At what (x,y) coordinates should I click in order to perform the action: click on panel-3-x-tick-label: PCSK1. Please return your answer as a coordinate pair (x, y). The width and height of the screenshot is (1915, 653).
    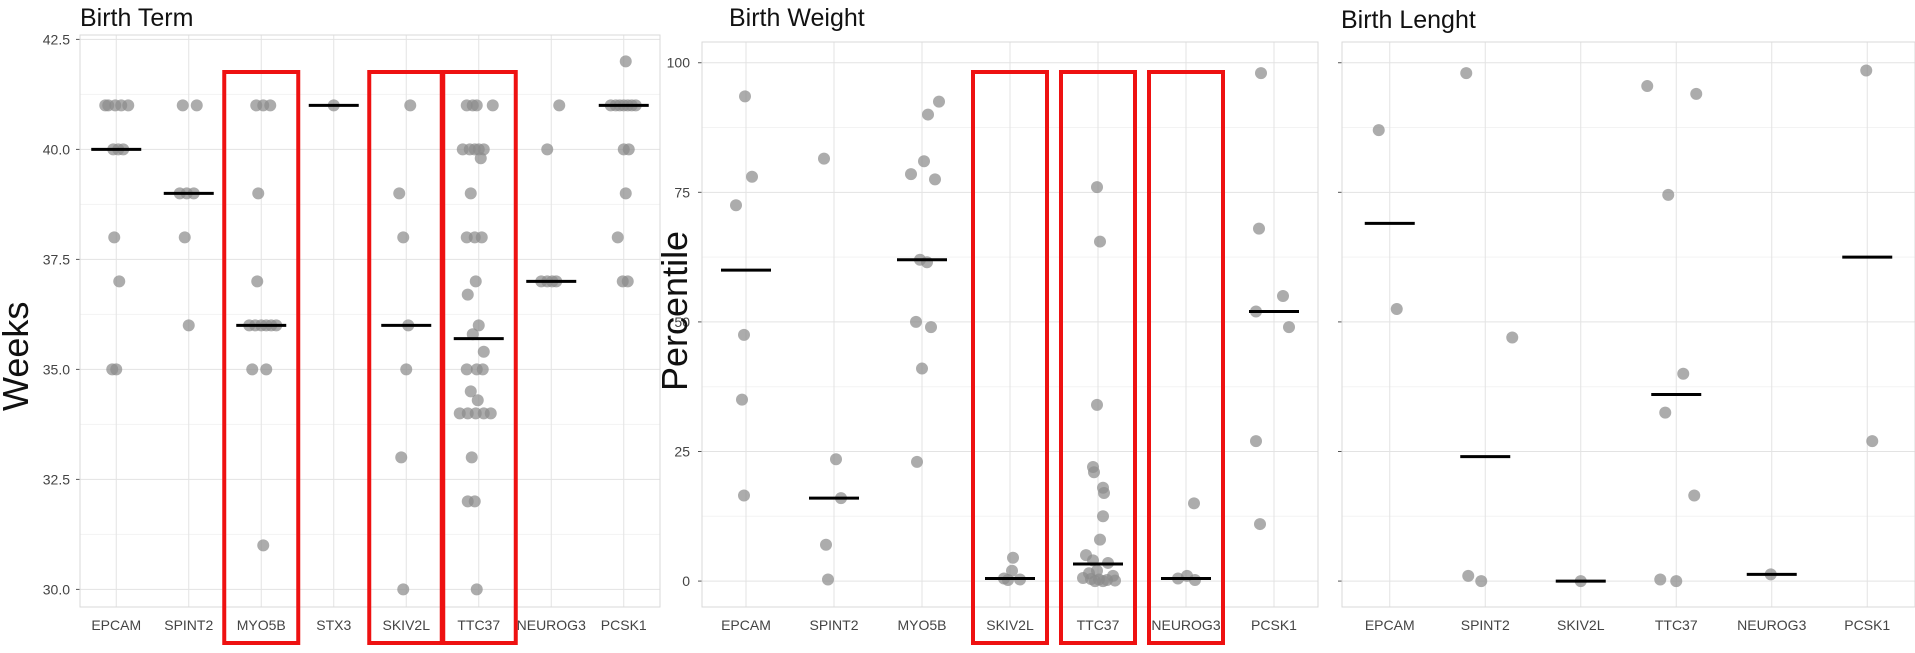
    Looking at the image, I should click on (1867, 625).